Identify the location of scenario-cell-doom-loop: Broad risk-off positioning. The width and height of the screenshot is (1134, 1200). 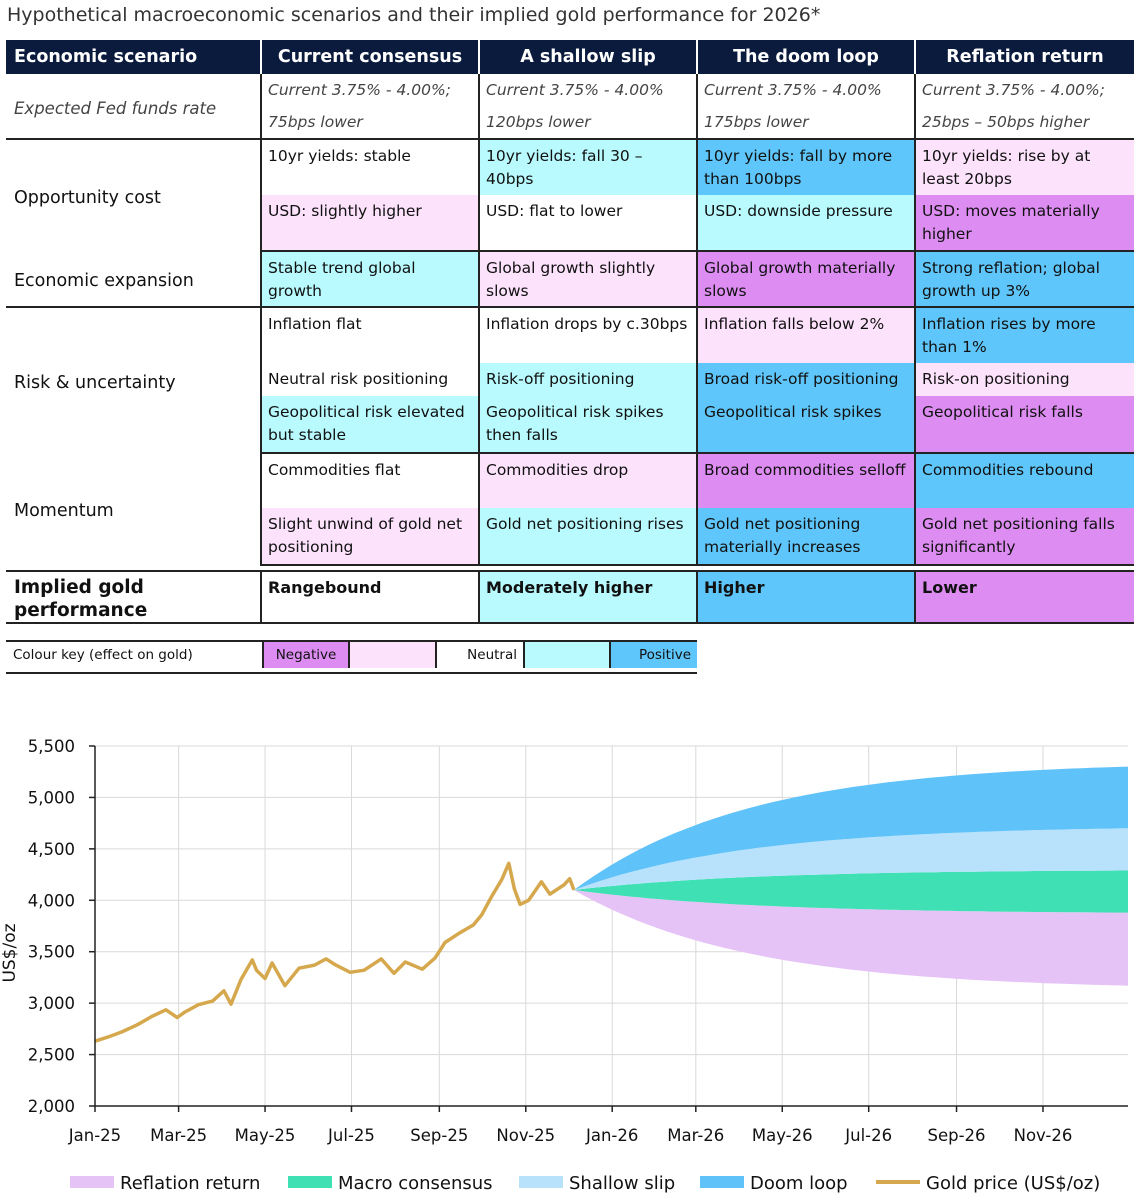
(805, 379).